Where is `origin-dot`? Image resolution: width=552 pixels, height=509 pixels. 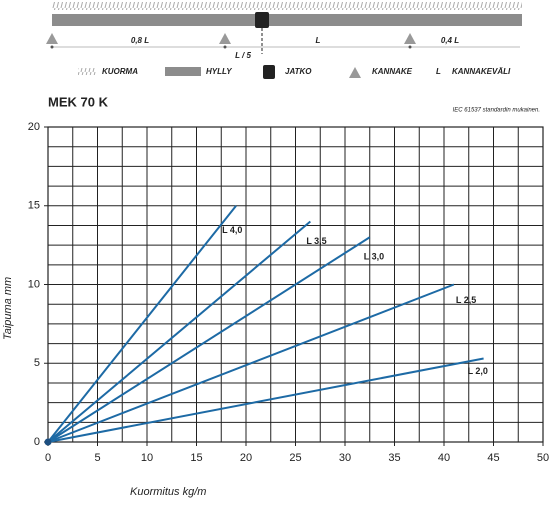
origin-dot is located at coordinates (48, 442).